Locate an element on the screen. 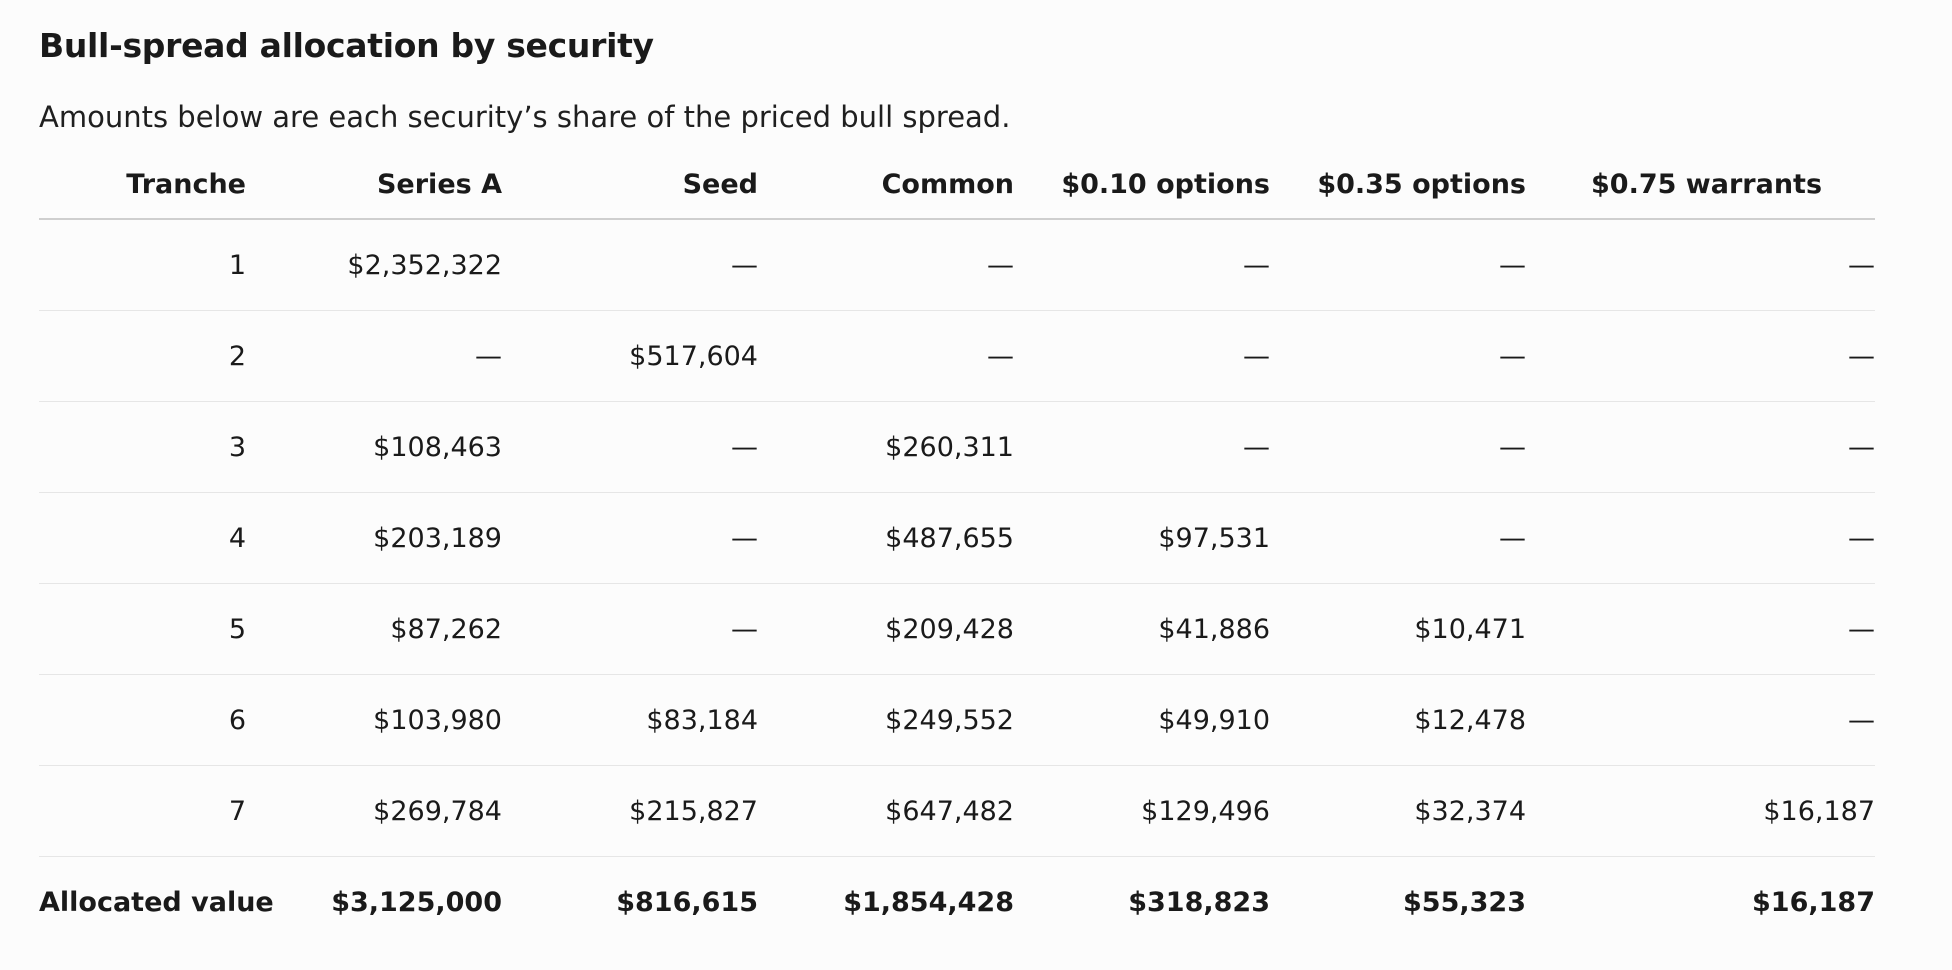 This screenshot has height=970, width=1952. cell-series-a: $2,352,322 is located at coordinates (374, 265).